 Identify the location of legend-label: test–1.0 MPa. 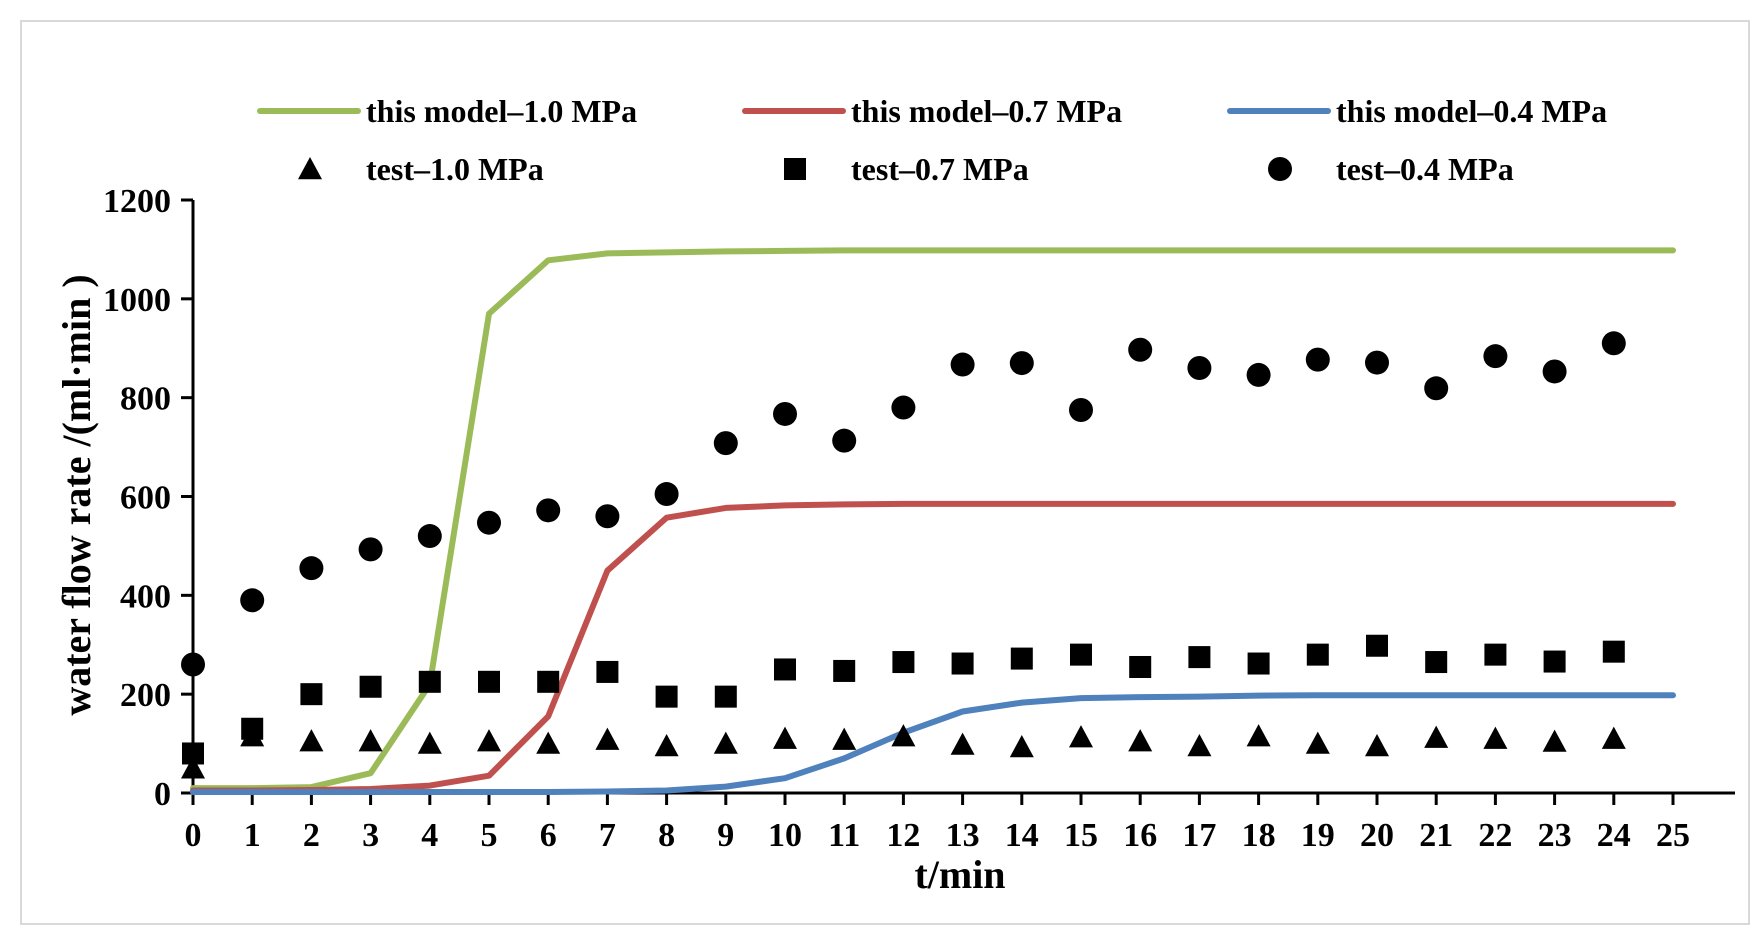
(455, 169).